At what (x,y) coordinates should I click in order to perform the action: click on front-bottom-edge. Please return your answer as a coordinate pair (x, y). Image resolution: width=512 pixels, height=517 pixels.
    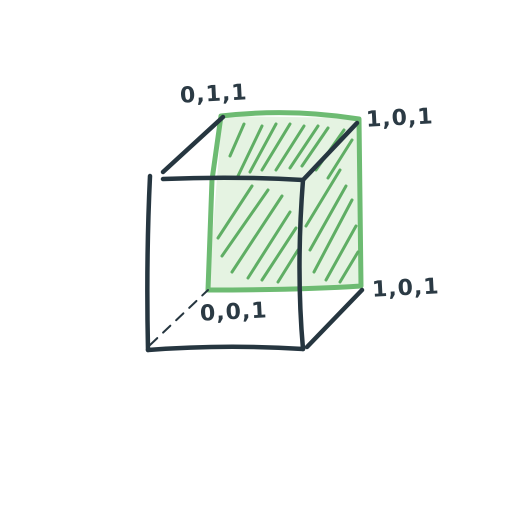
    Looking at the image, I should click on (225, 348).